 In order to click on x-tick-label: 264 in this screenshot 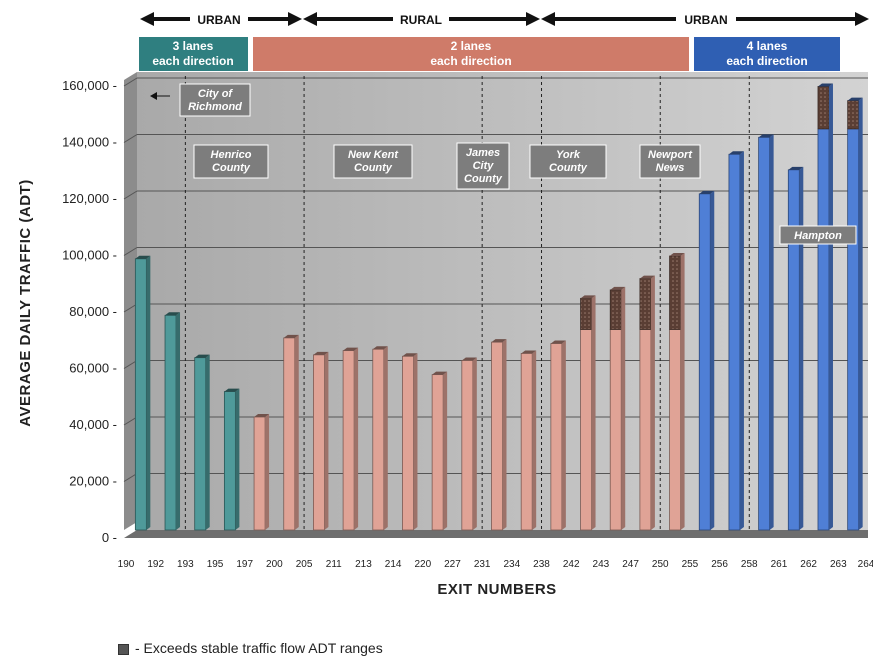, I will do `click(865, 564)`.